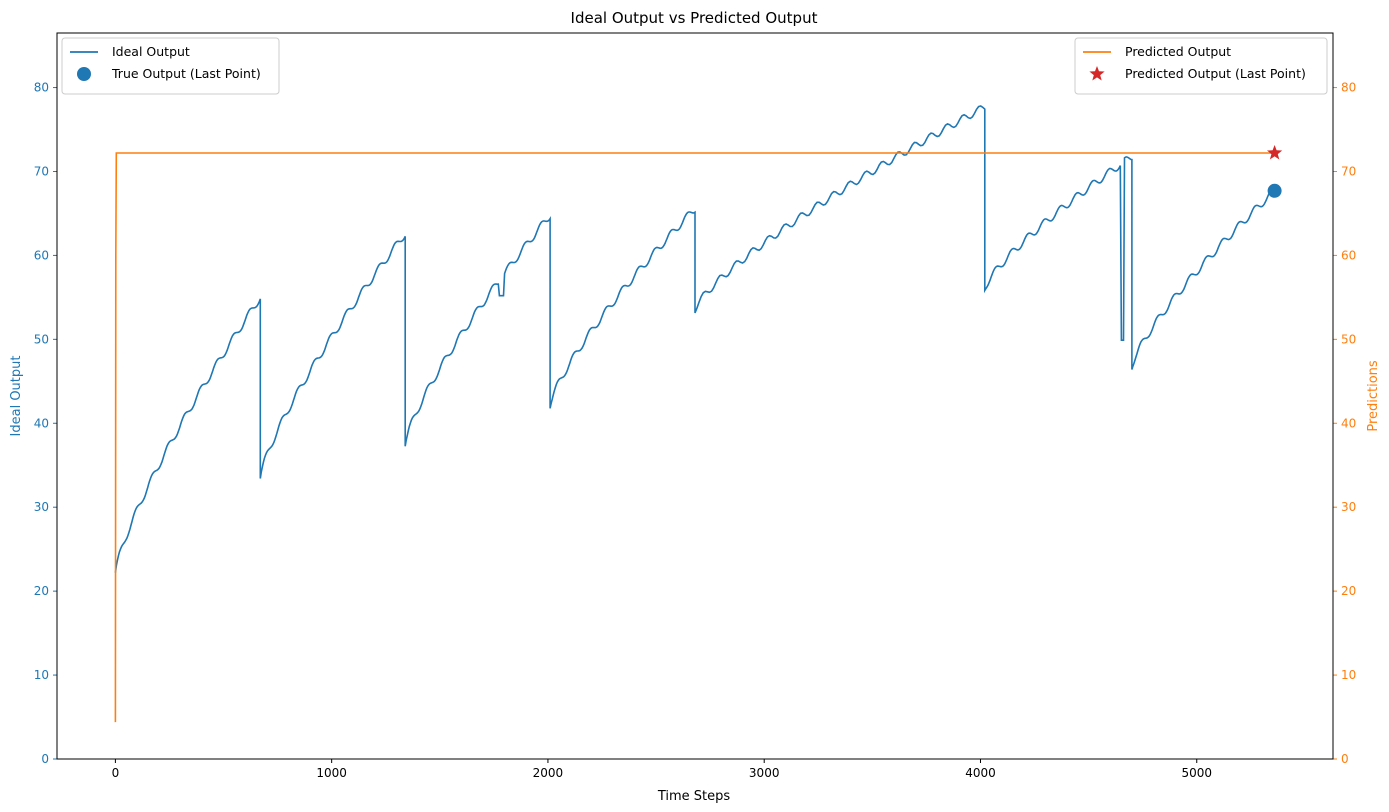 The image size is (1389, 812). Describe the element at coordinates (1348, 423) in the screenshot. I see `y-right-tick-label: 40` at that location.